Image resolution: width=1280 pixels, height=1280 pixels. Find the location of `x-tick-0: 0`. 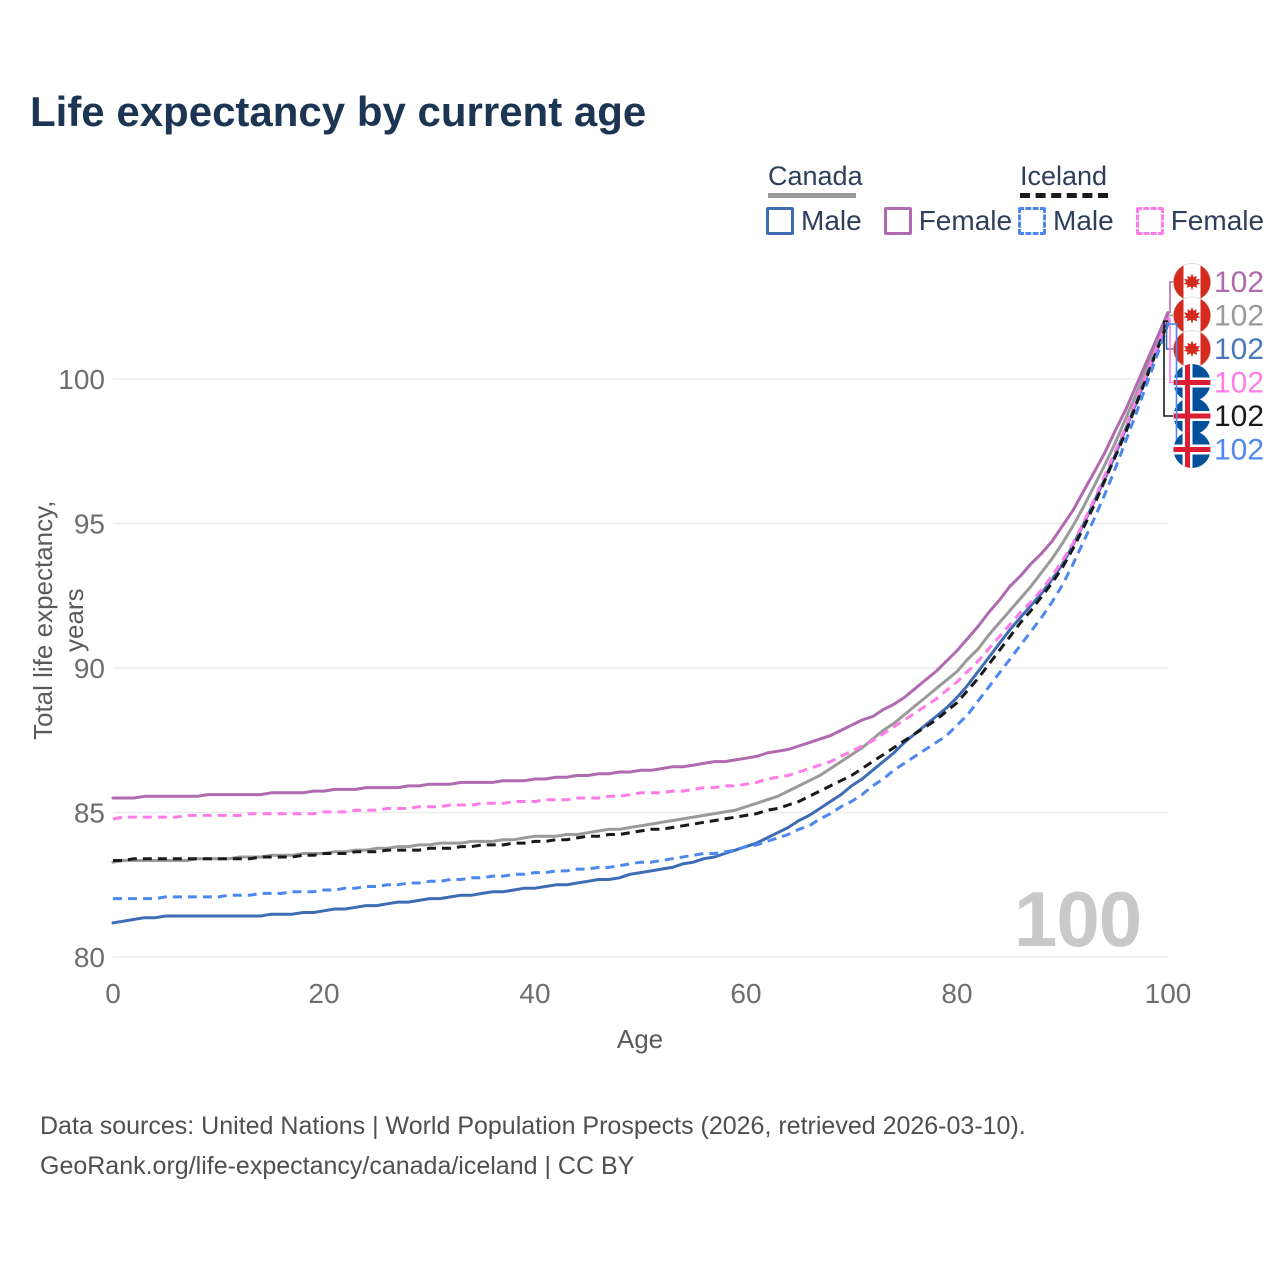

x-tick-0: 0 is located at coordinates (113, 993).